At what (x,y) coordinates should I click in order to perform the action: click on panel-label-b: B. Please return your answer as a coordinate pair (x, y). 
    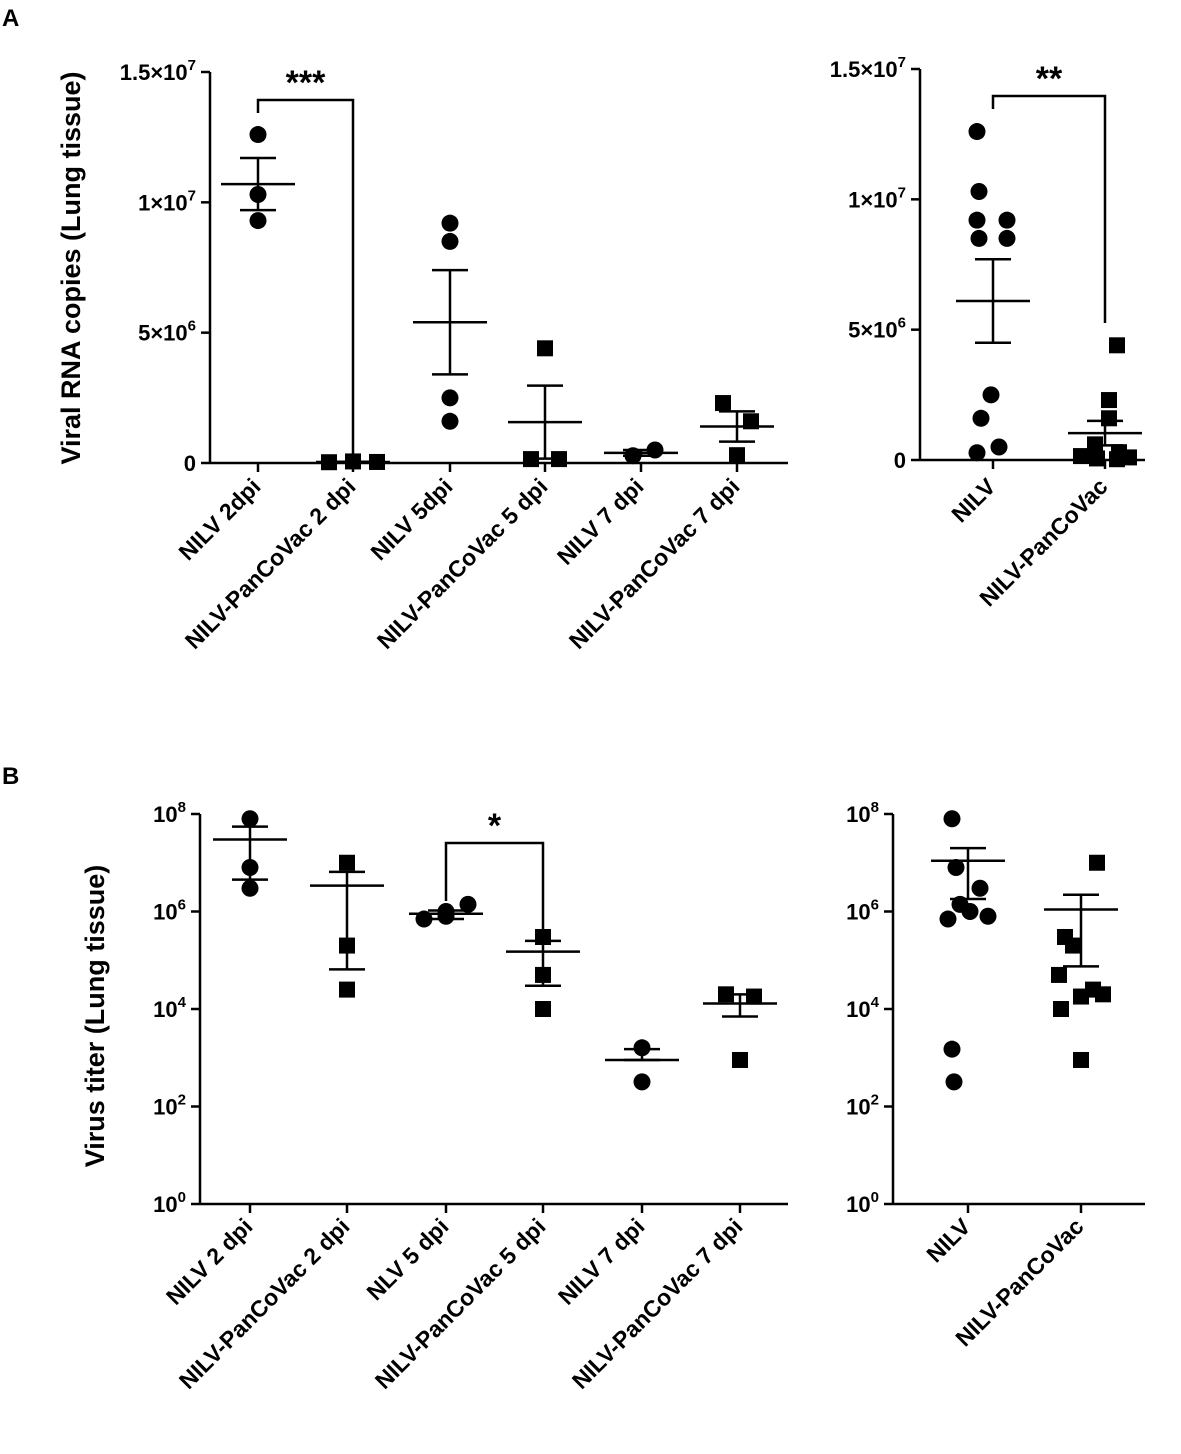
    Looking at the image, I should click on (10, 776).